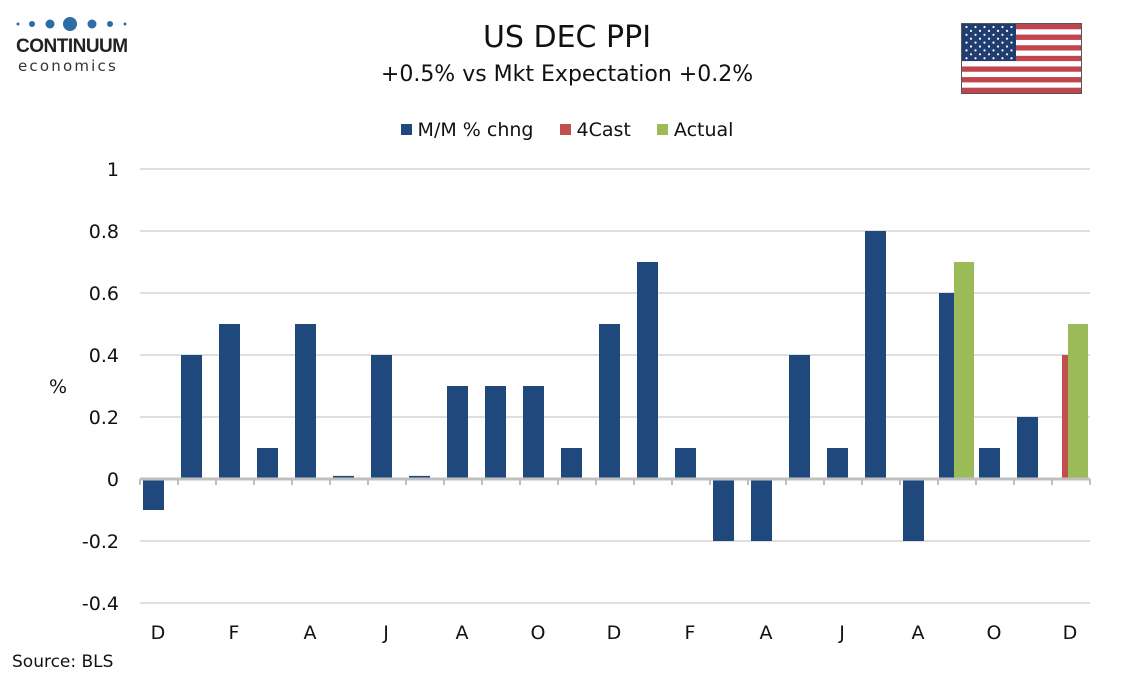 The height and width of the screenshot is (680, 1134). Describe the element at coordinates (1021, 58) in the screenshot. I see `us-flag-icon` at that location.